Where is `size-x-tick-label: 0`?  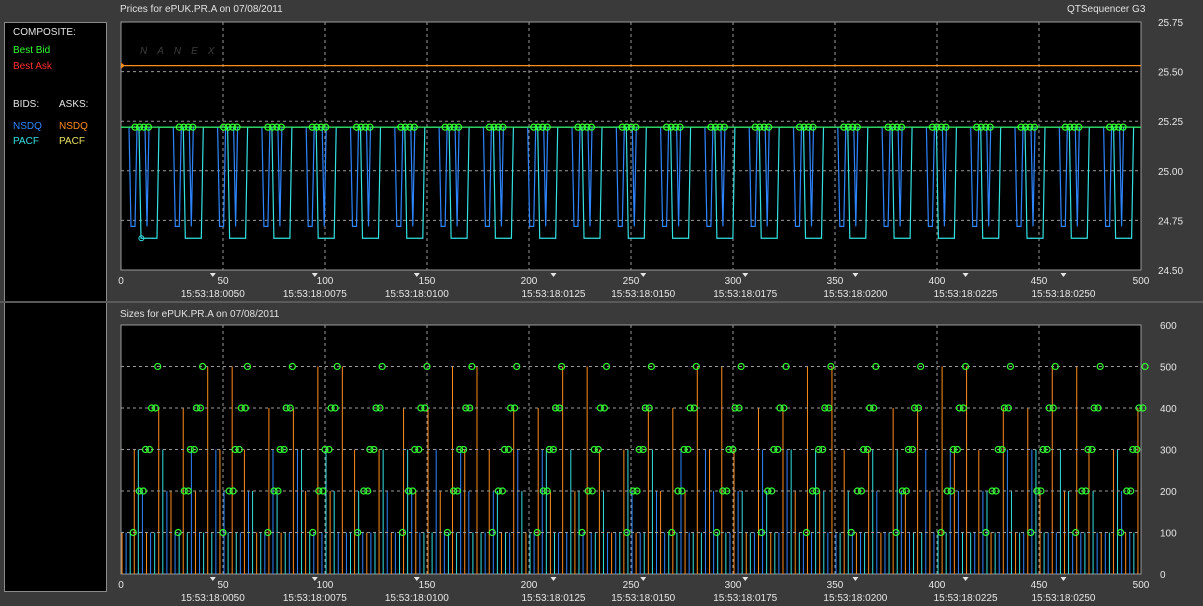
size-x-tick-label: 0 is located at coordinates (121, 585).